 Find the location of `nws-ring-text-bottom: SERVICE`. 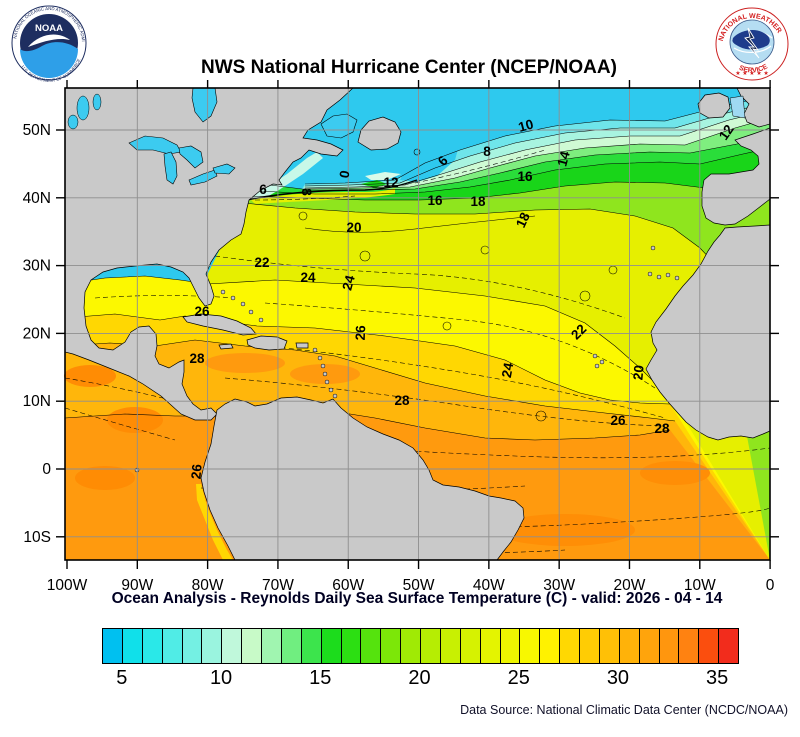

nws-ring-text-bottom: SERVICE is located at coordinates (753, 68).